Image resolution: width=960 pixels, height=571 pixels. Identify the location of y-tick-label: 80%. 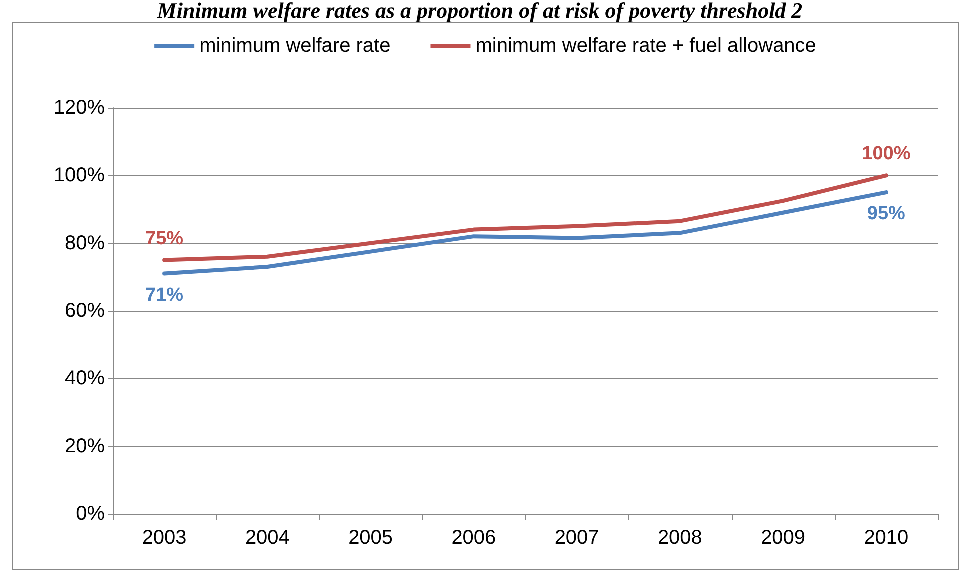
(85, 243).